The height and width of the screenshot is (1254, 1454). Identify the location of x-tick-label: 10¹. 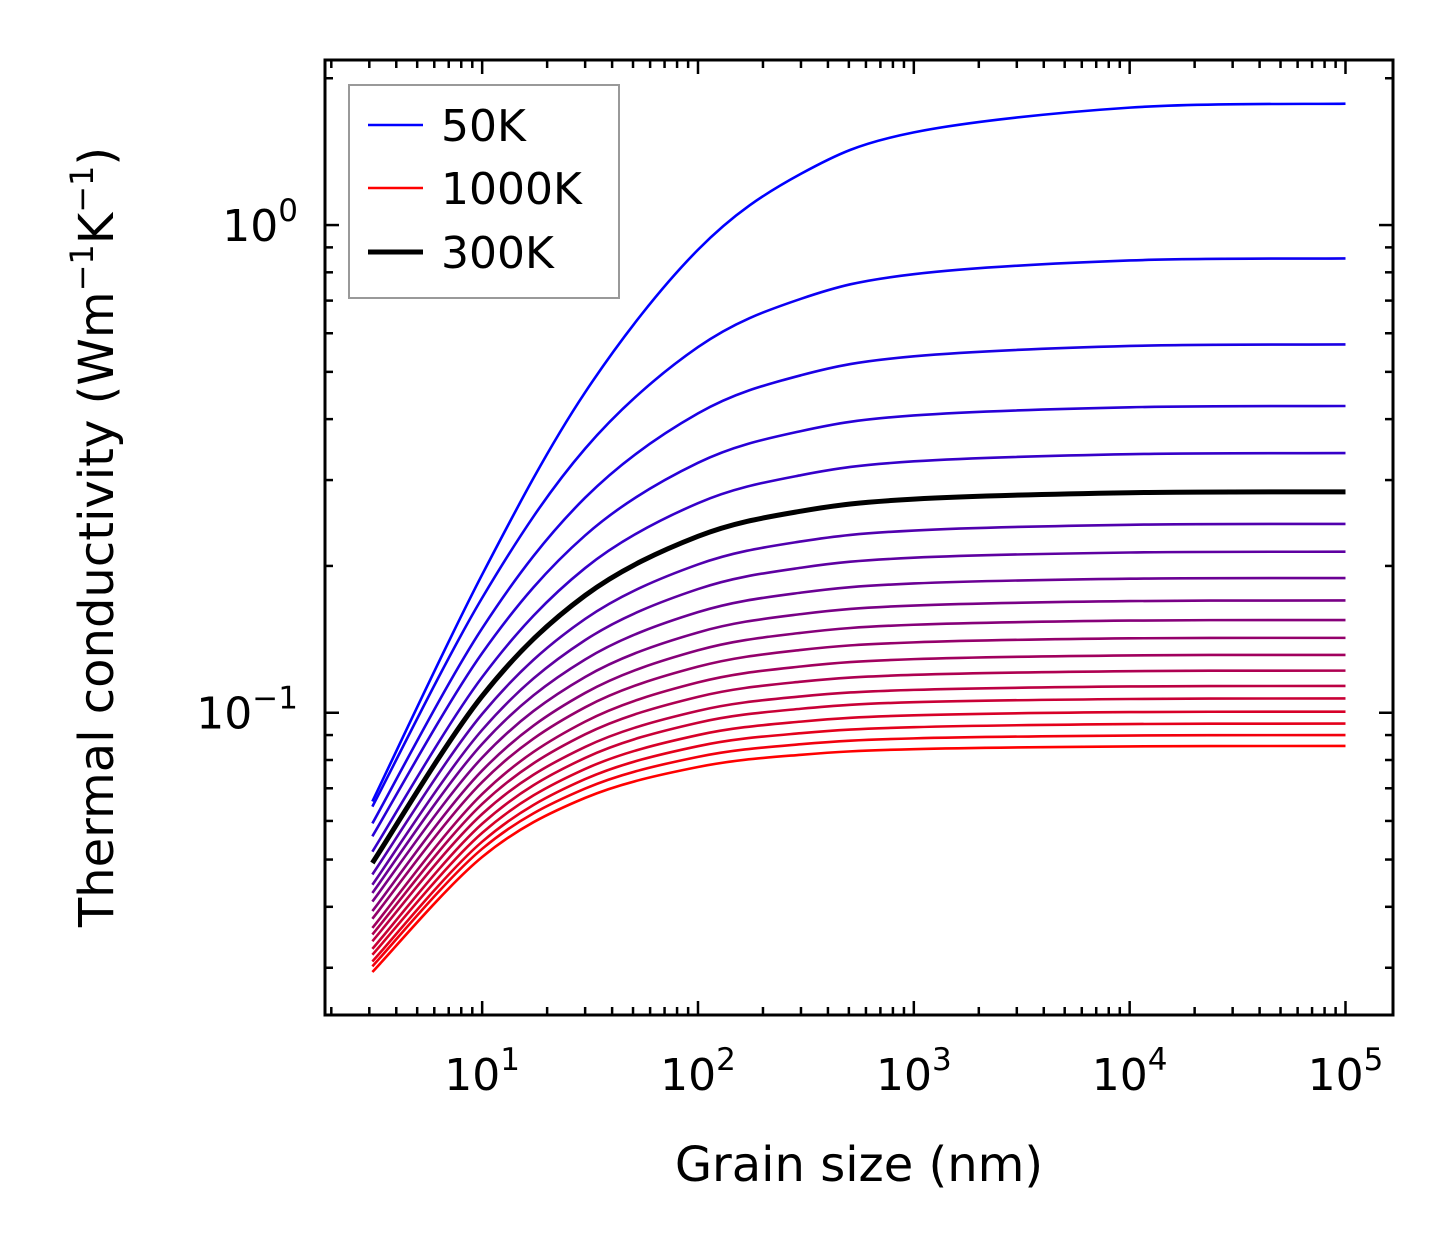
(482, 1071).